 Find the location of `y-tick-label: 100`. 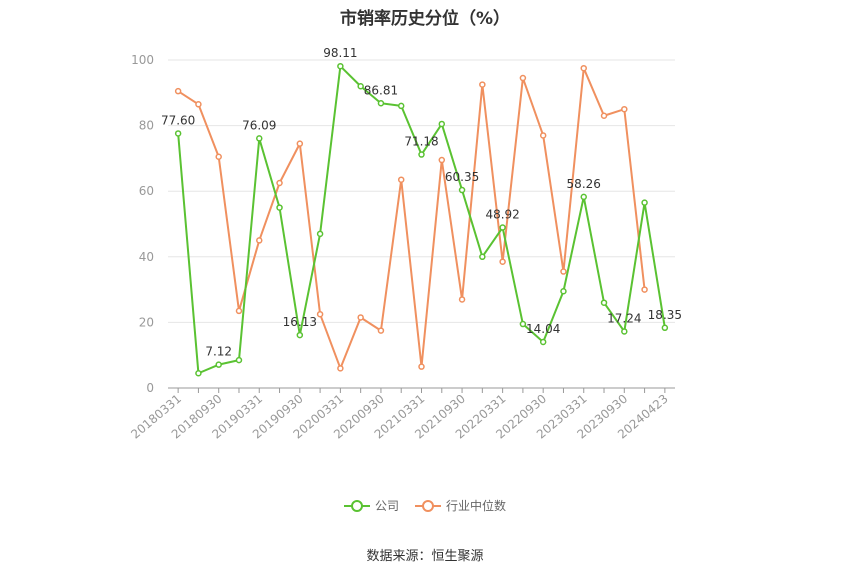

y-tick-label: 100 is located at coordinates (142, 60).